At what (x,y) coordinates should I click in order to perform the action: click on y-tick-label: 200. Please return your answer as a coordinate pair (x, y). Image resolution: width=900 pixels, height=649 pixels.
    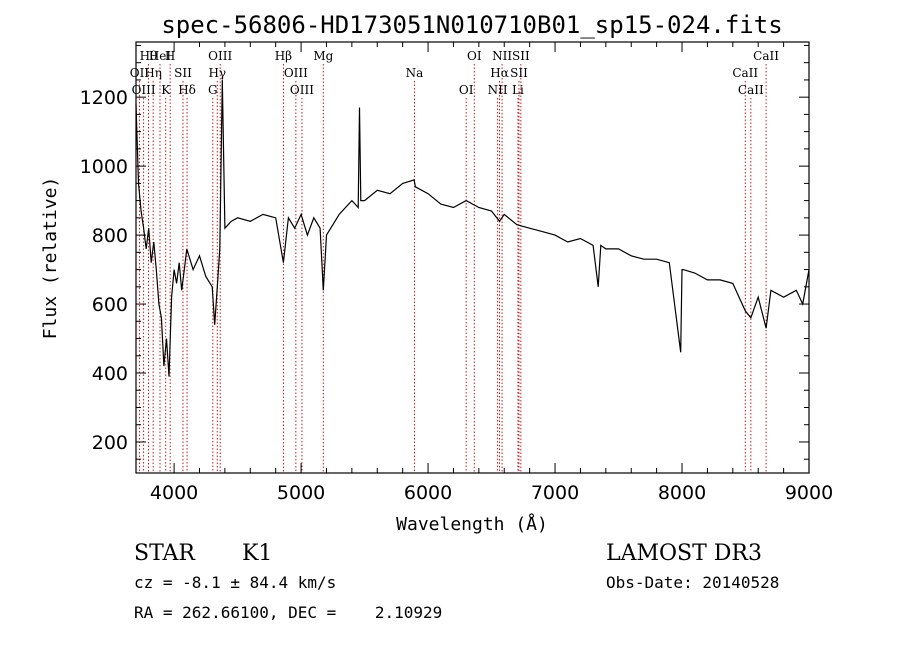
    Looking at the image, I should click on (110, 443).